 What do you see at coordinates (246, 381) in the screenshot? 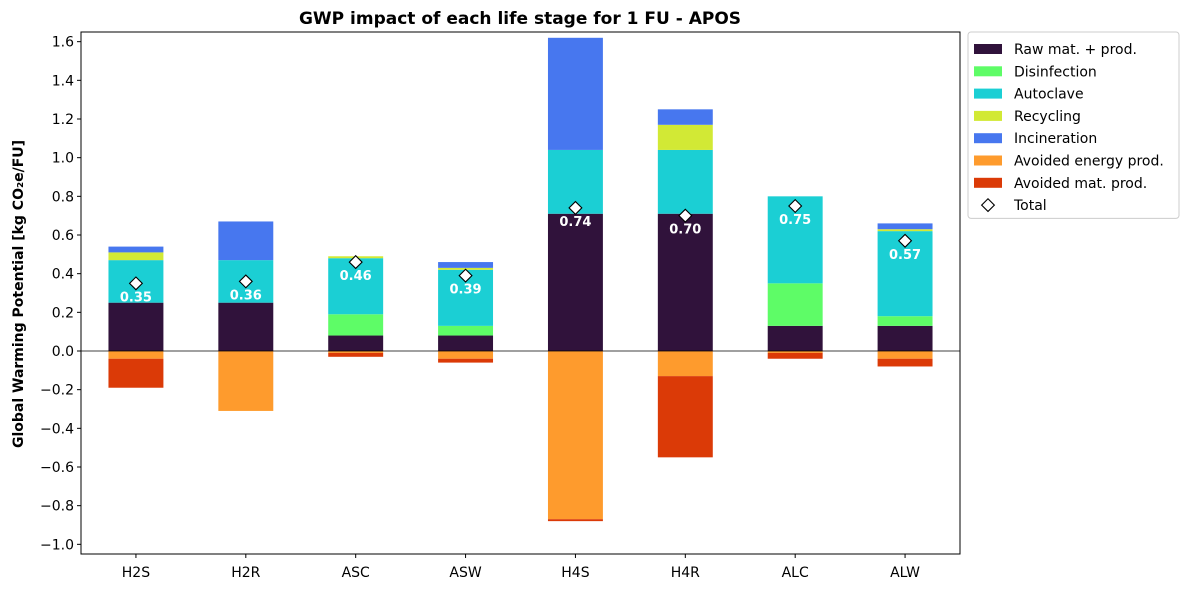
I see `bar-H2R-avoided-energy-prod-` at bounding box center [246, 381].